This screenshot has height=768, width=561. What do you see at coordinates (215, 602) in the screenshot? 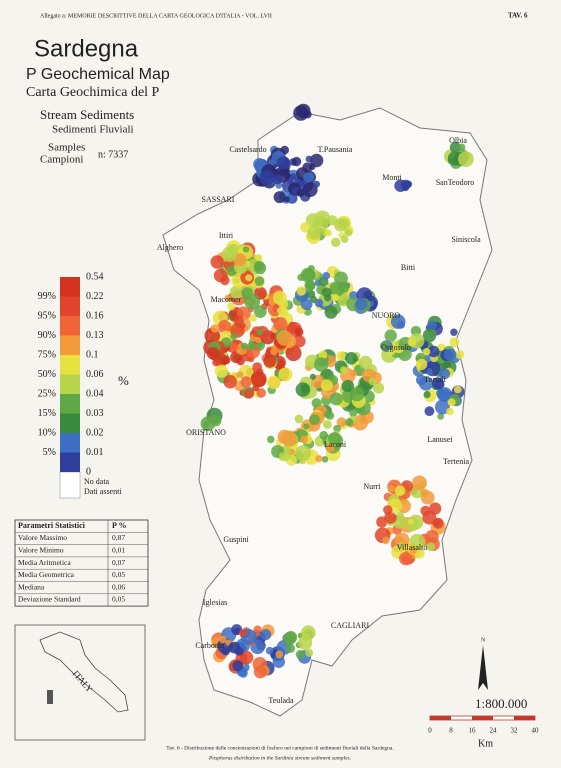
I see `place-label: Iglesias` at bounding box center [215, 602].